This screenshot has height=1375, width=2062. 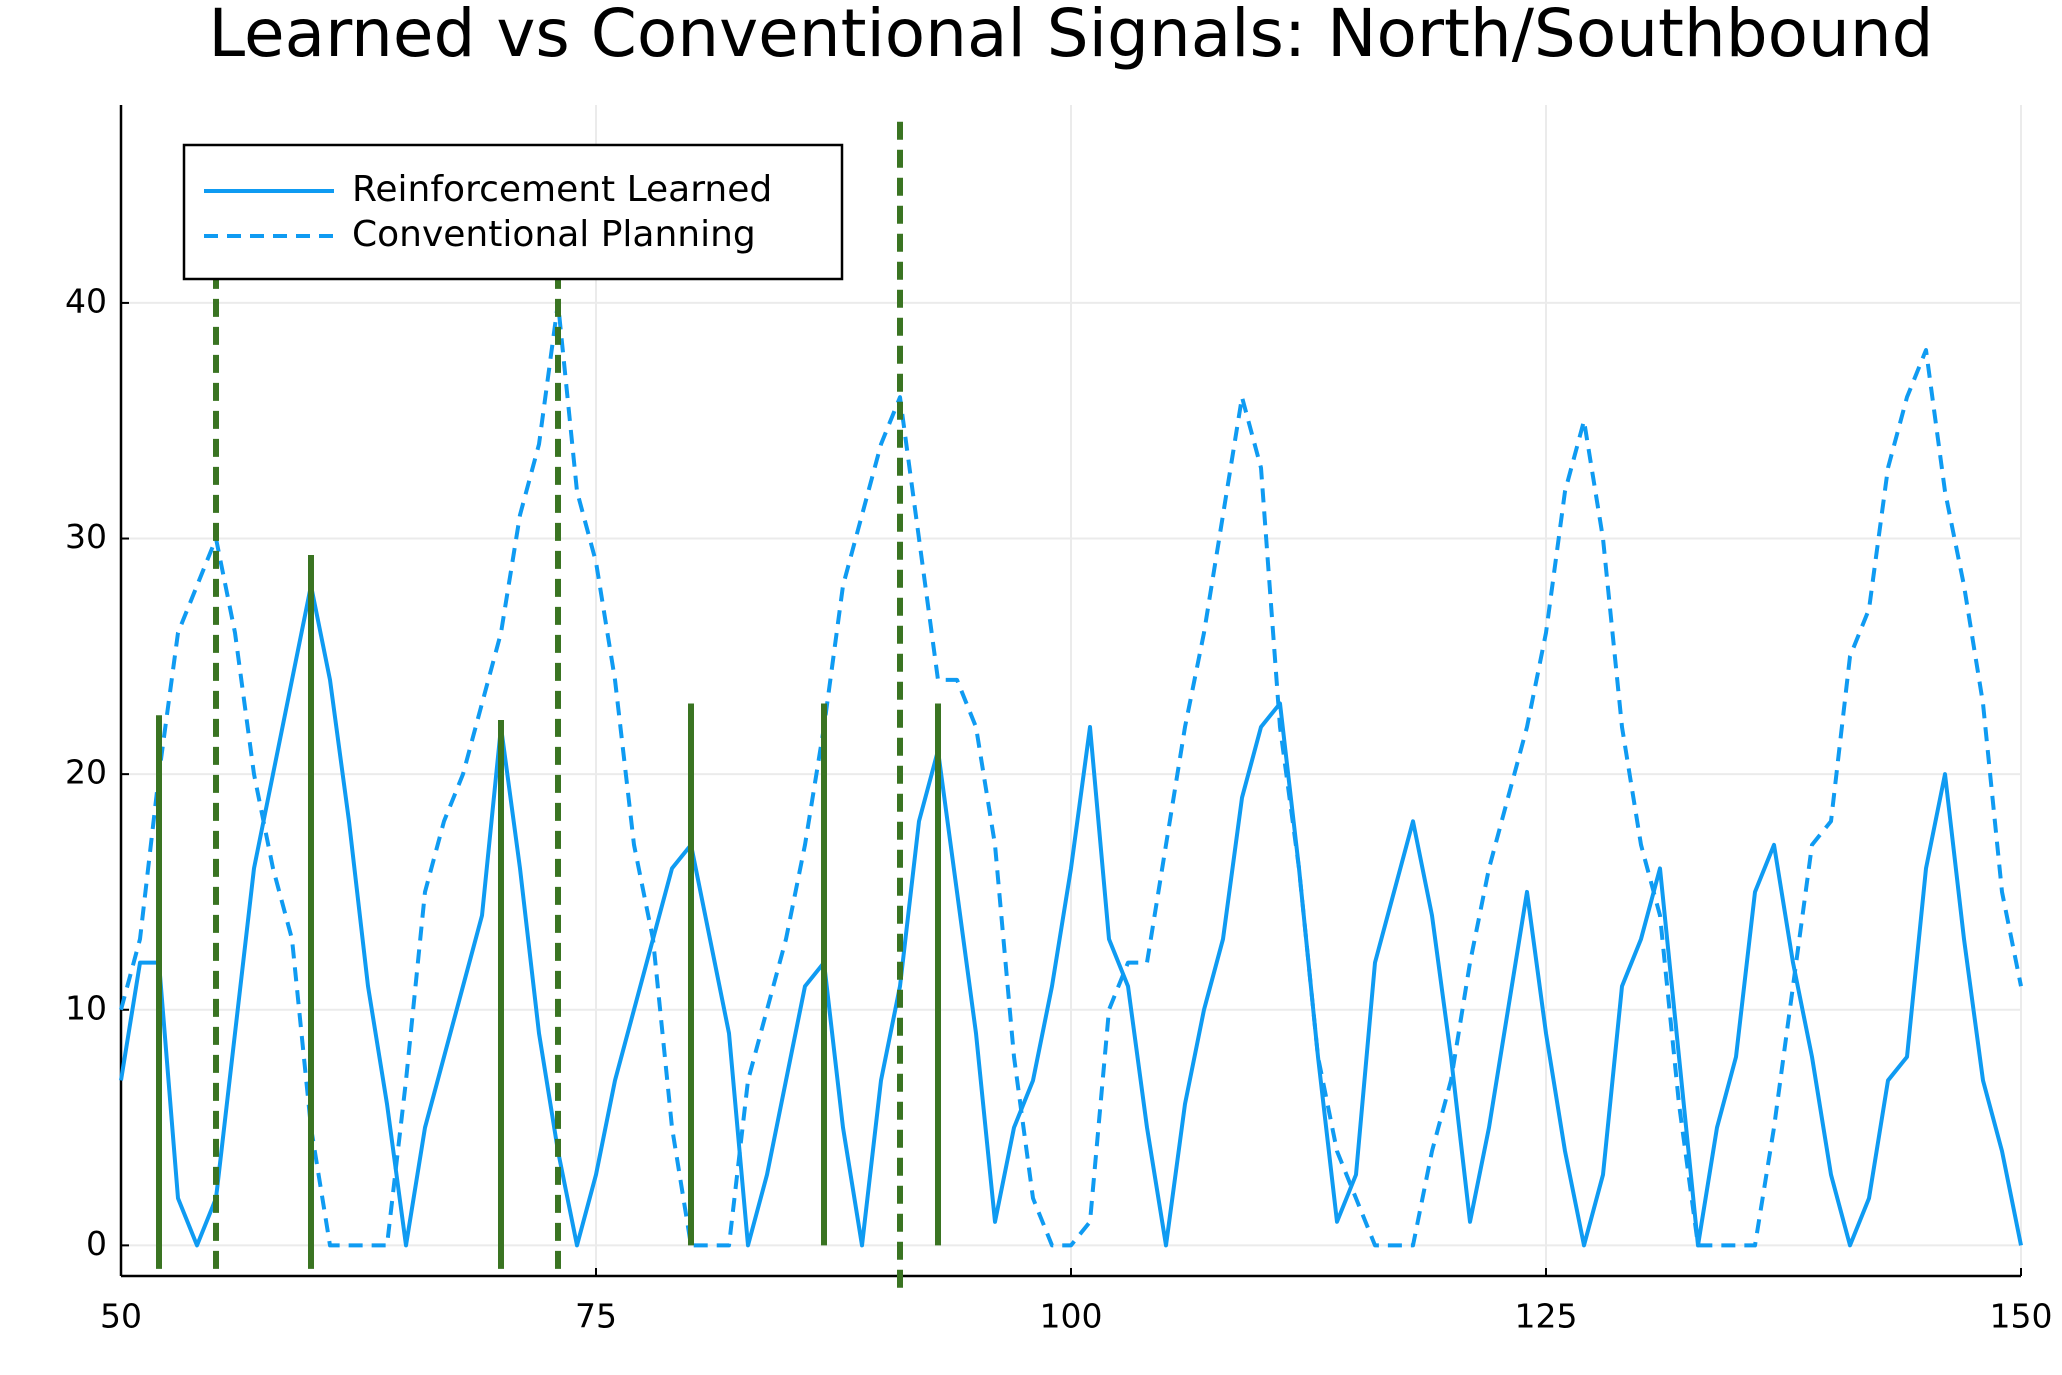 I want to click on legend-label: Conventional Planning, so click(x=554, y=234).